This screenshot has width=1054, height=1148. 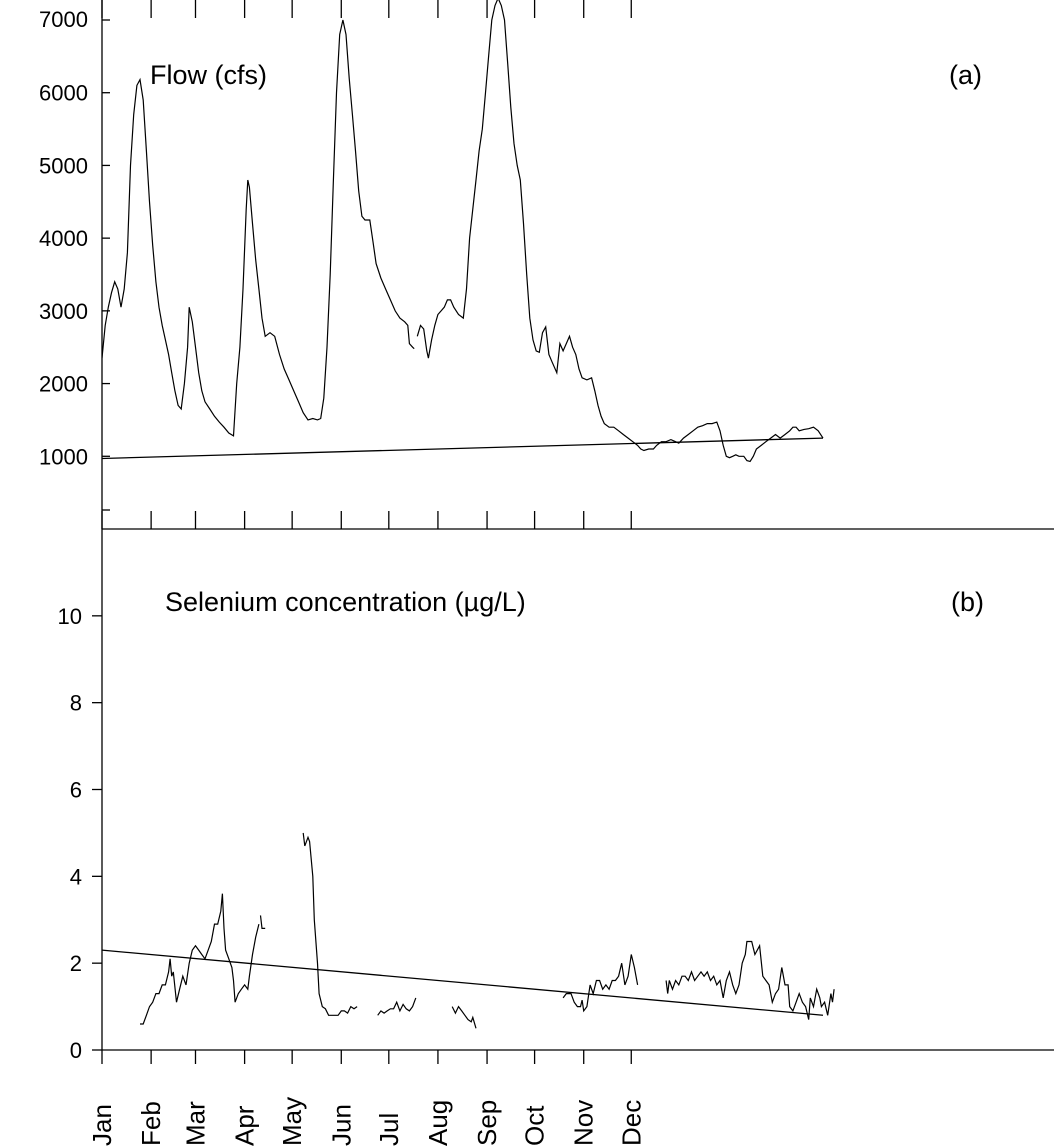 I want to click on x-tick-label-feb: Feb, so click(x=151, y=1123).